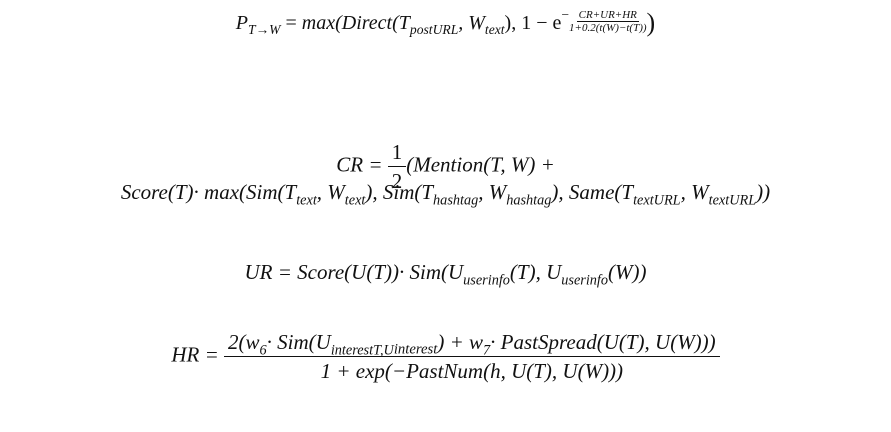 The image size is (891, 432). What do you see at coordinates (535, 272) in the screenshot?
I see `ur-b: (T), U` at bounding box center [535, 272].